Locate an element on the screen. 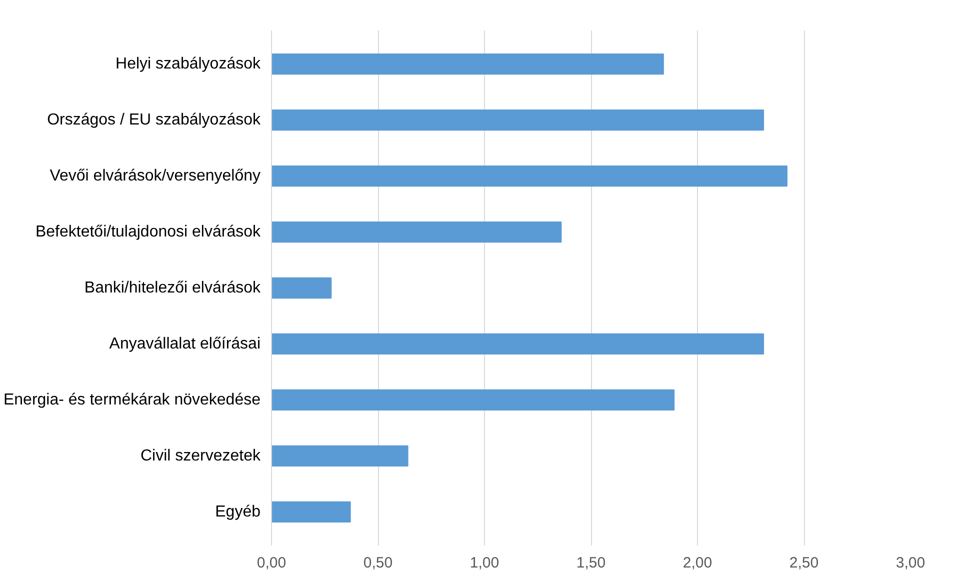  y-tick-label: Energia- és termékárak növekedése is located at coordinates (132, 399).